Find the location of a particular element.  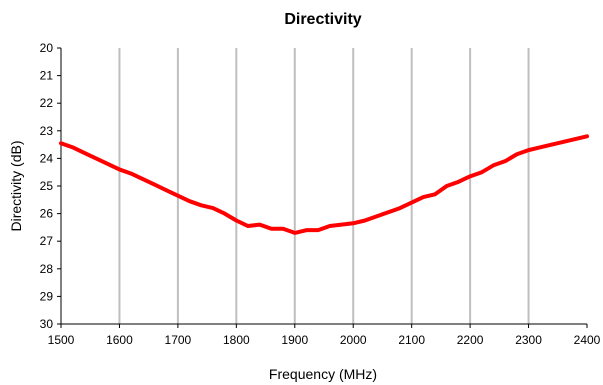

x-tick-label: 2200 is located at coordinates (470, 340).